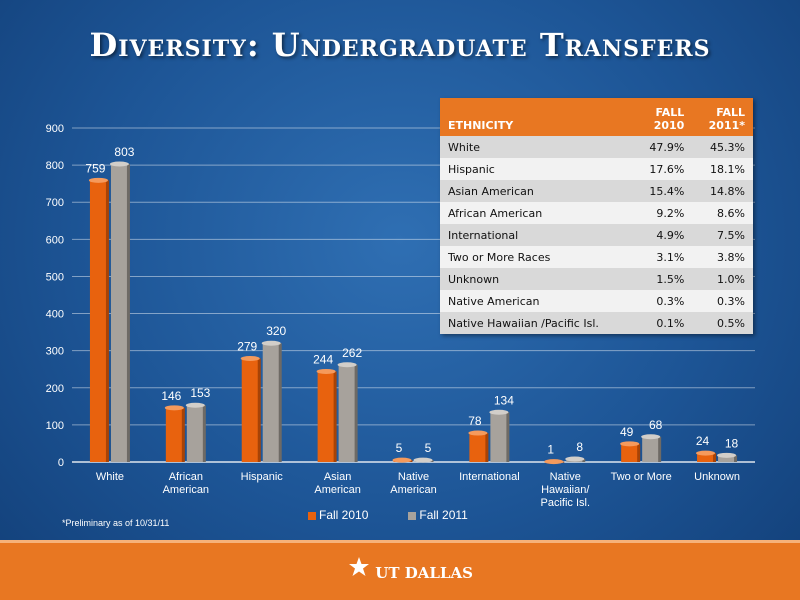 This screenshot has height=600, width=800. What do you see at coordinates (55, 240) in the screenshot?
I see `y-tick-label: 600` at bounding box center [55, 240].